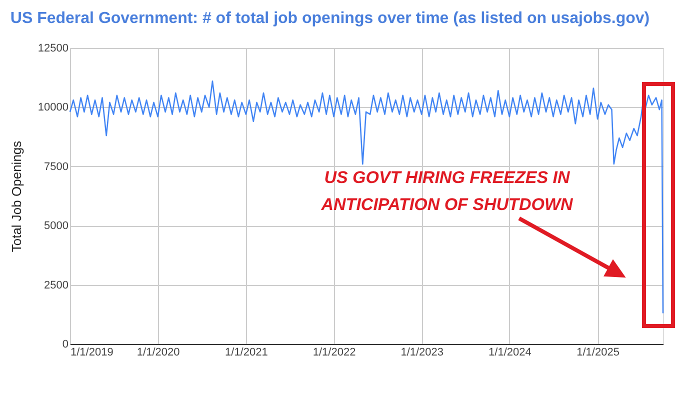  What do you see at coordinates (246, 352) in the screenshot?
I see `x-tick-label: 1/1/2021` at bounding box center [246, 352].